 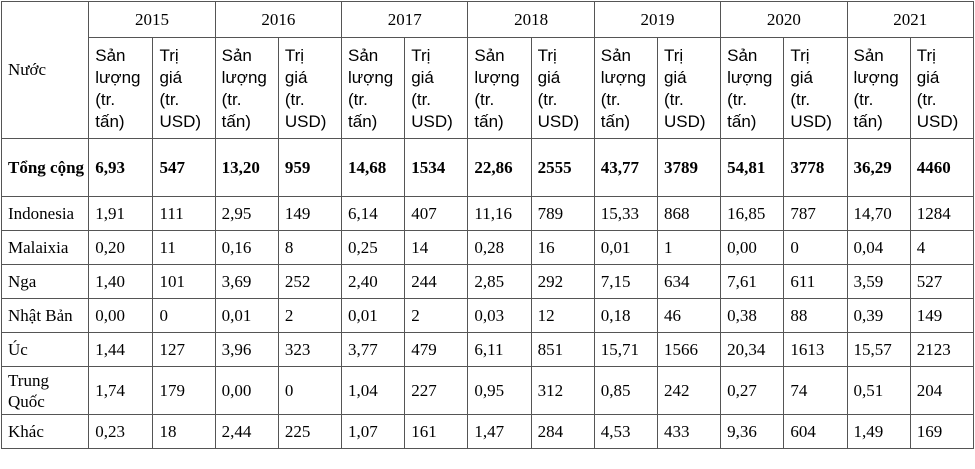 What do you see at coordinates (246, 281) in the screenshot?
I see `production-cell: 3,69` at bounding box center [246, 281].